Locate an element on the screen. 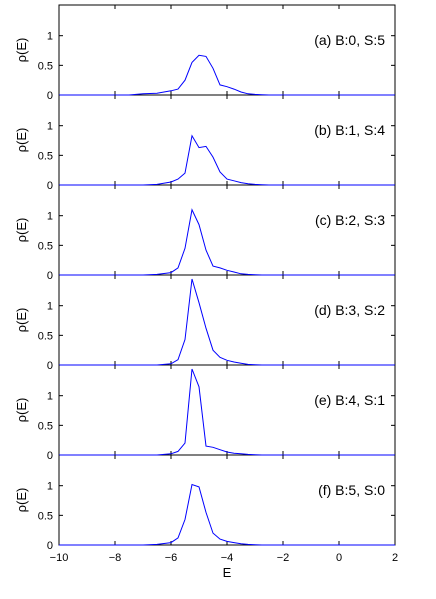 The height and width of the screenshot is (599, 436). panel-d: 0 0.5 1 ρ(E) (d) B:3, S:2 is located at coordinates (205, 323).